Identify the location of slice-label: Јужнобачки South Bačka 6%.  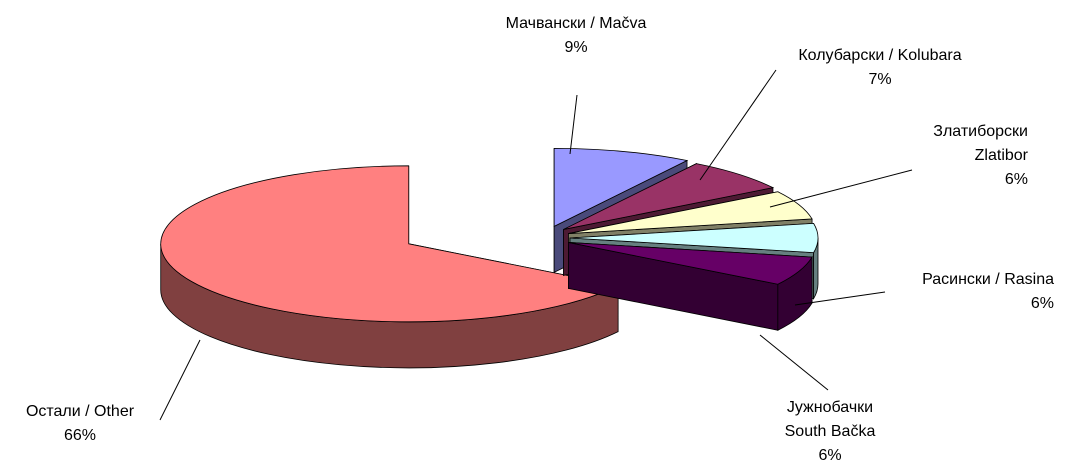
(830, 431).